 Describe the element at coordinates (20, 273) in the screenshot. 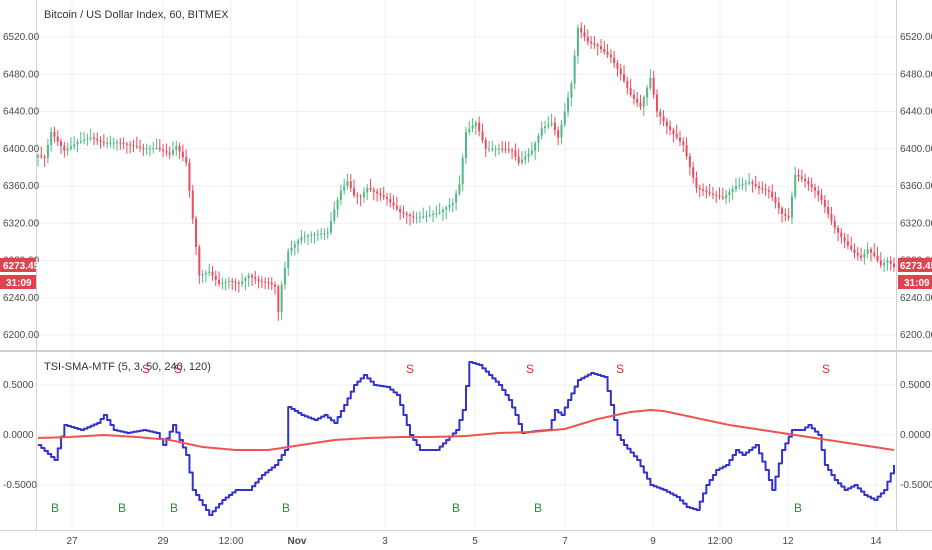

I see `last-price-tag-left: 6273.45 31:09` at that location.